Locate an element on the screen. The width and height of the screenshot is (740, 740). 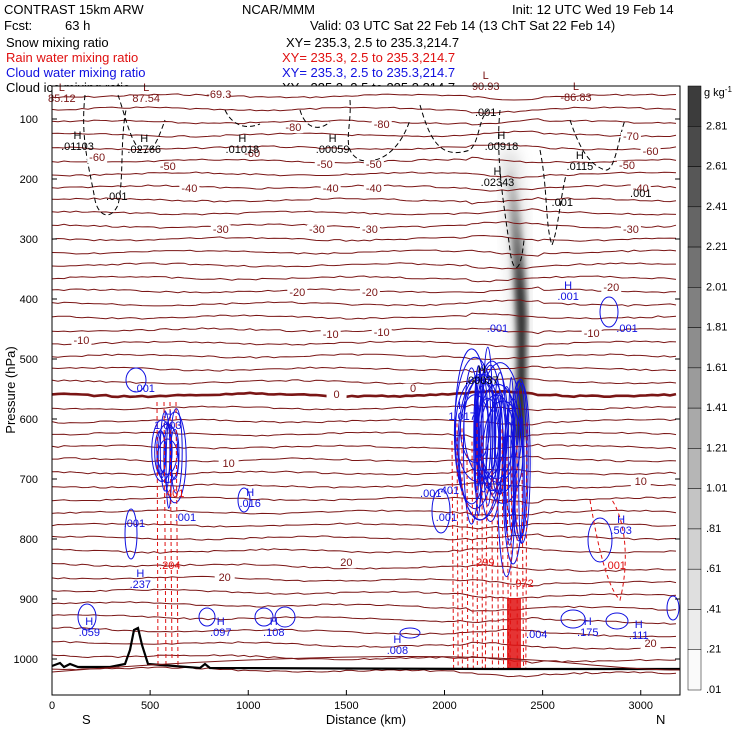
x-tick-label: 1000 is located at coordinates (248, 706).